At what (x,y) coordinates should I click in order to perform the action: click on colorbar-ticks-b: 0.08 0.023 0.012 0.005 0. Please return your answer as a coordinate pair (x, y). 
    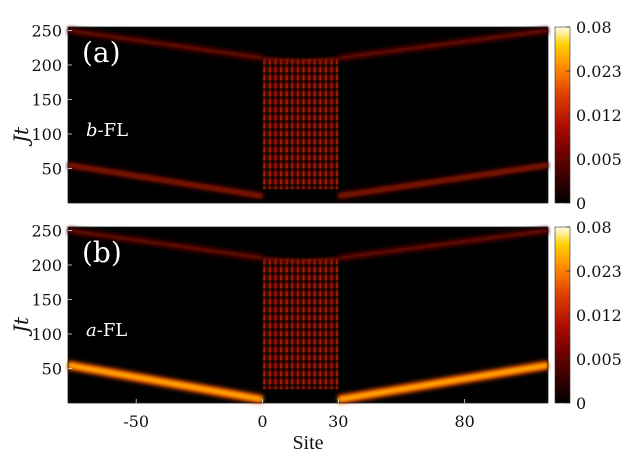
    Looking at the image, I should click on (594, 315).